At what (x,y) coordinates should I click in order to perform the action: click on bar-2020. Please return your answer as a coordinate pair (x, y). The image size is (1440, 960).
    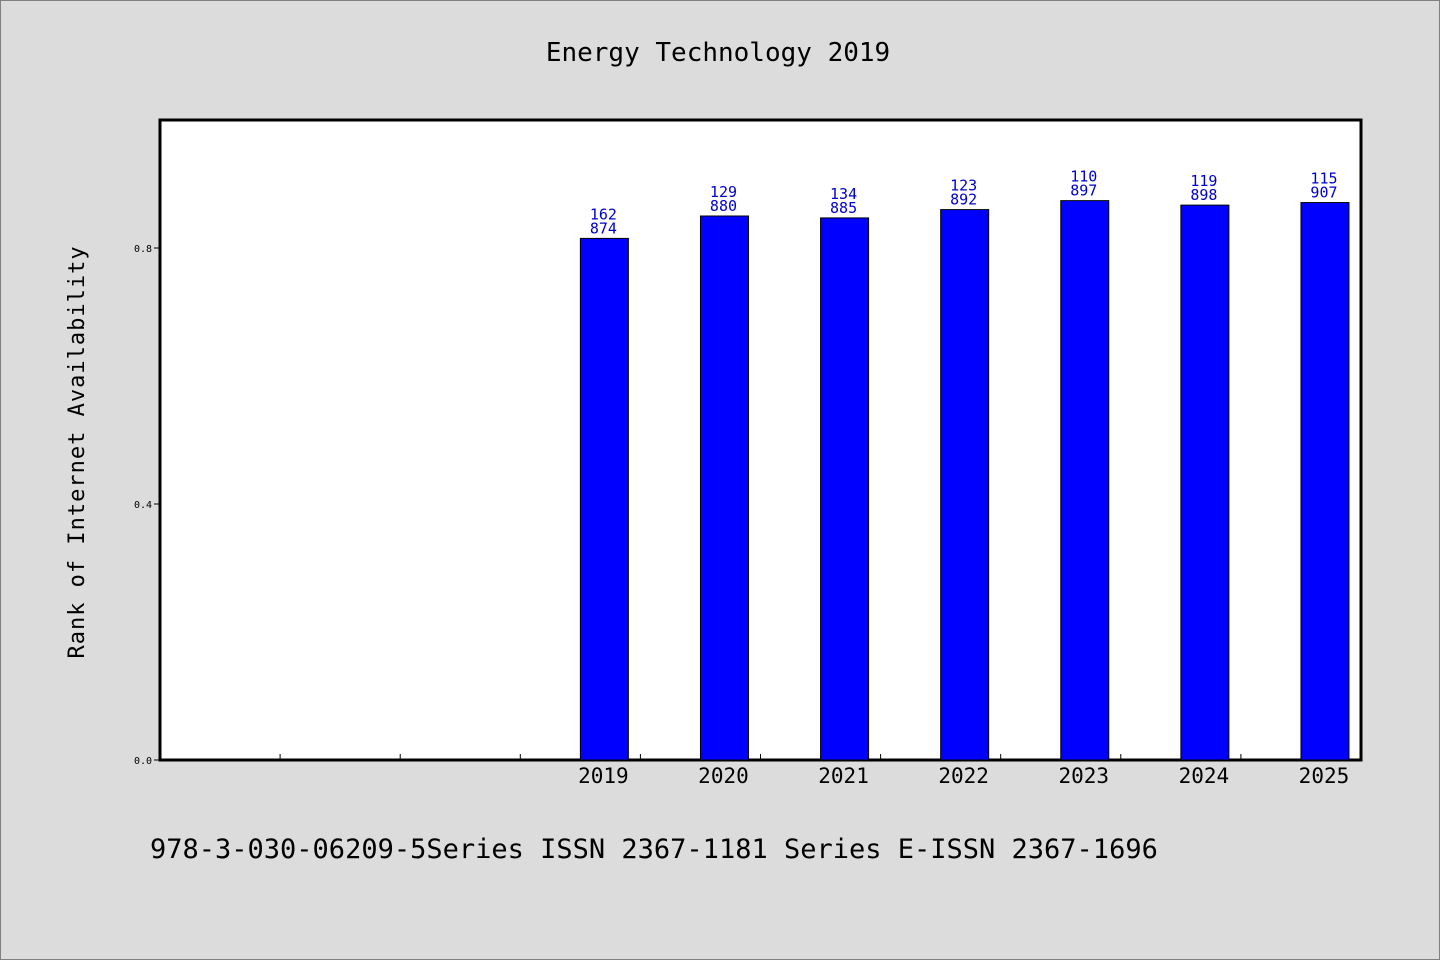
    Looking at the image, I should click on (724, 488).